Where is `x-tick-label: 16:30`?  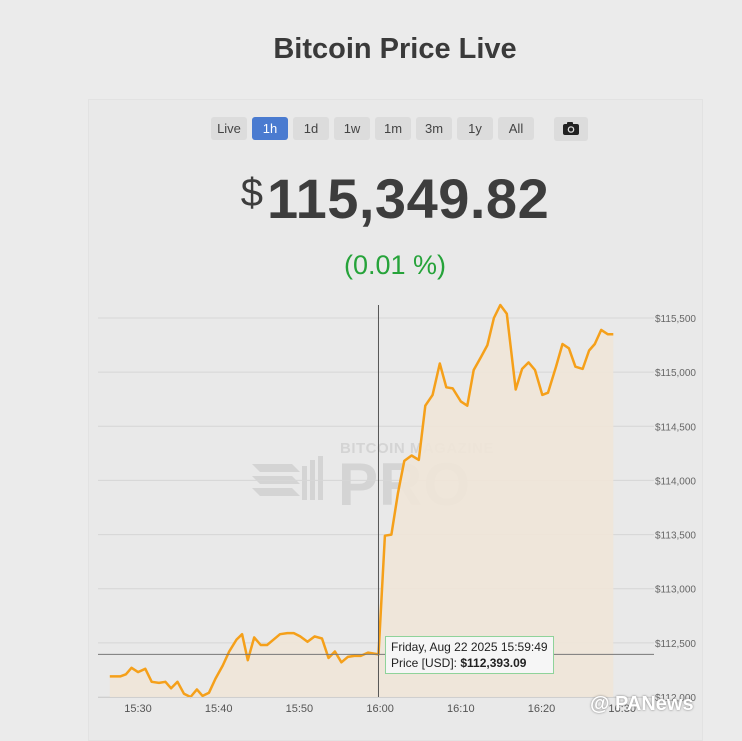 x-tick-label: 16:30 is located at coordinates (622, 709).